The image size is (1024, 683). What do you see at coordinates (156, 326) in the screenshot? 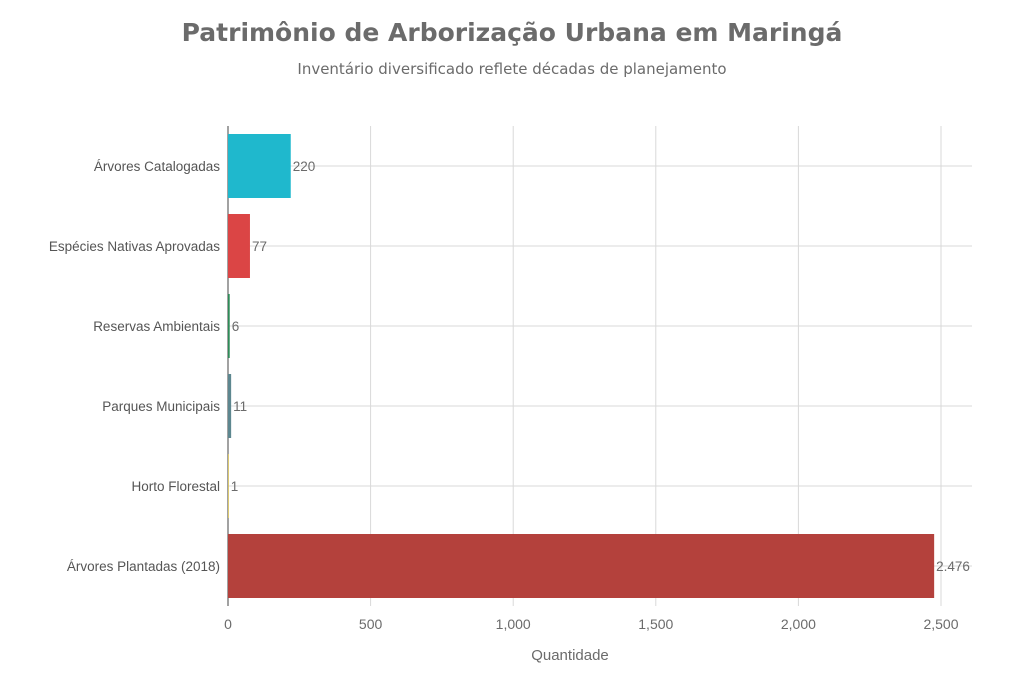
I see `category-label: Reservas Ambientais` at bounding box center [156, 326].